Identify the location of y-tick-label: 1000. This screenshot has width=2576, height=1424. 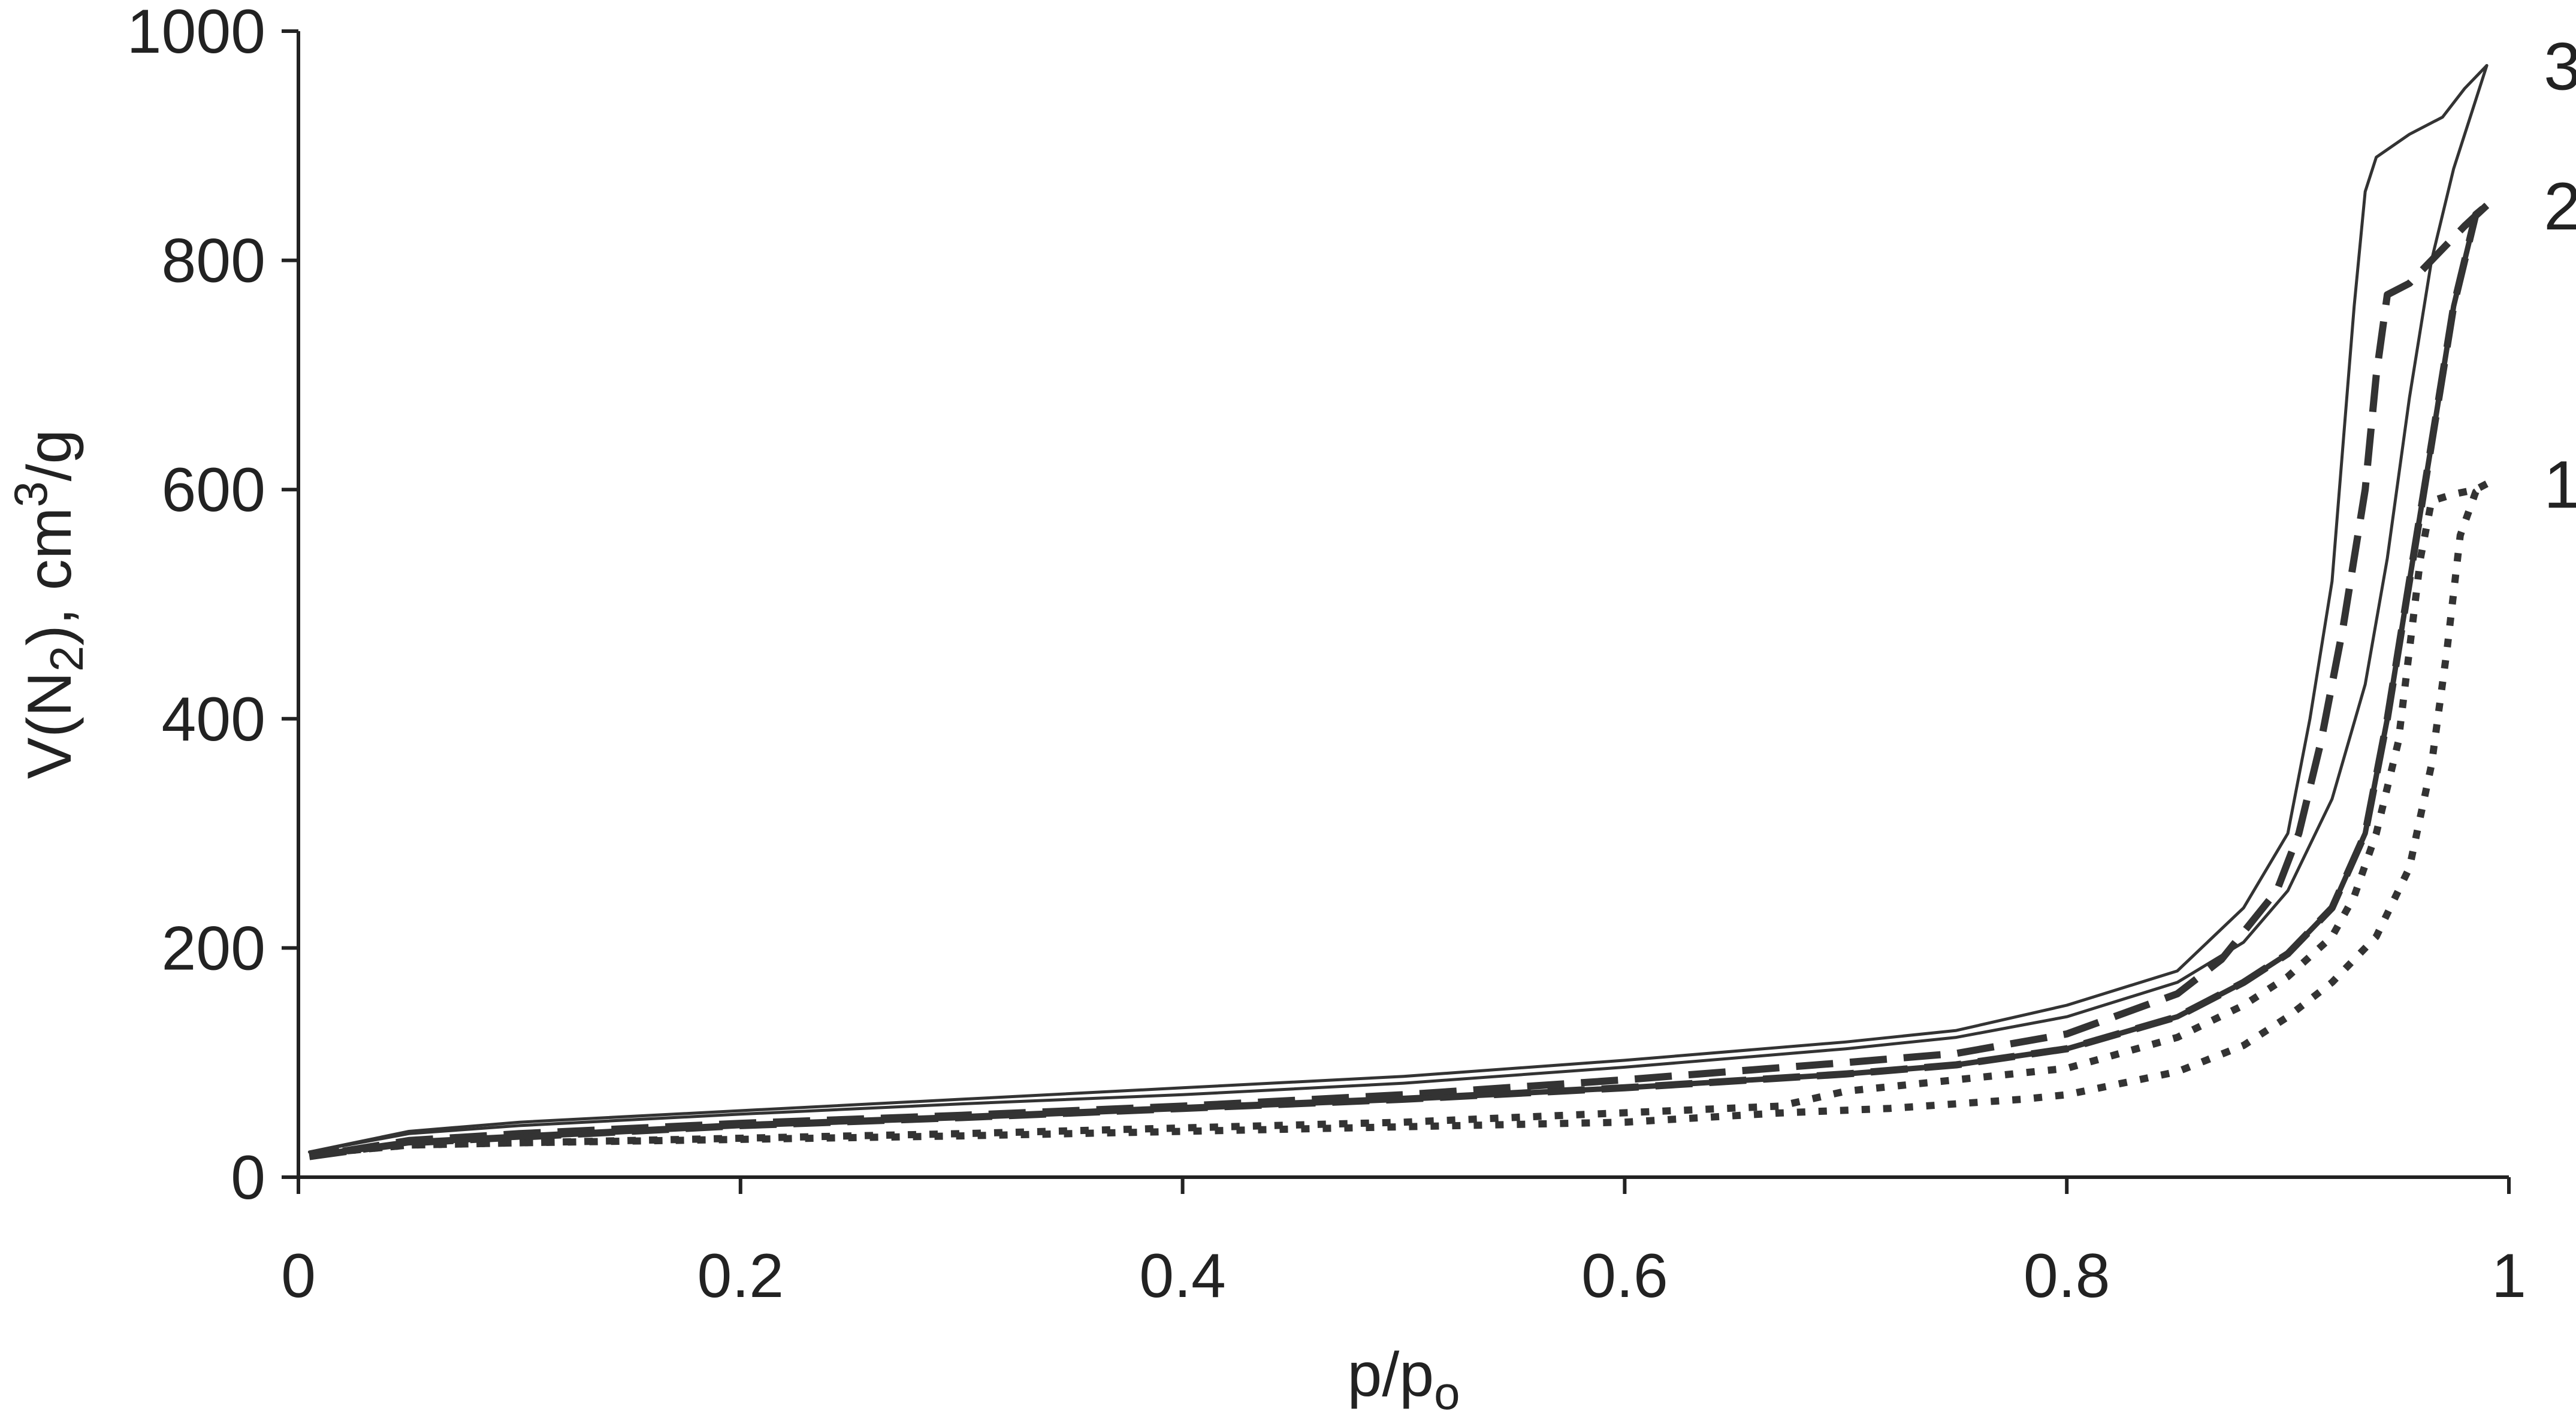
(196, 33).